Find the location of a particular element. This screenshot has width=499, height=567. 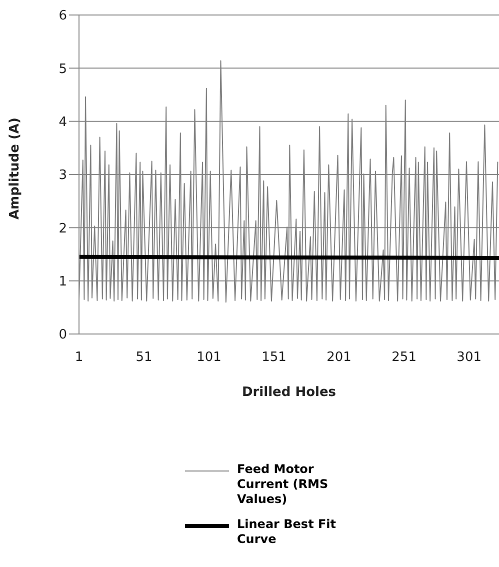

x-tick-label: 151 is located at coordinates (274, 358).